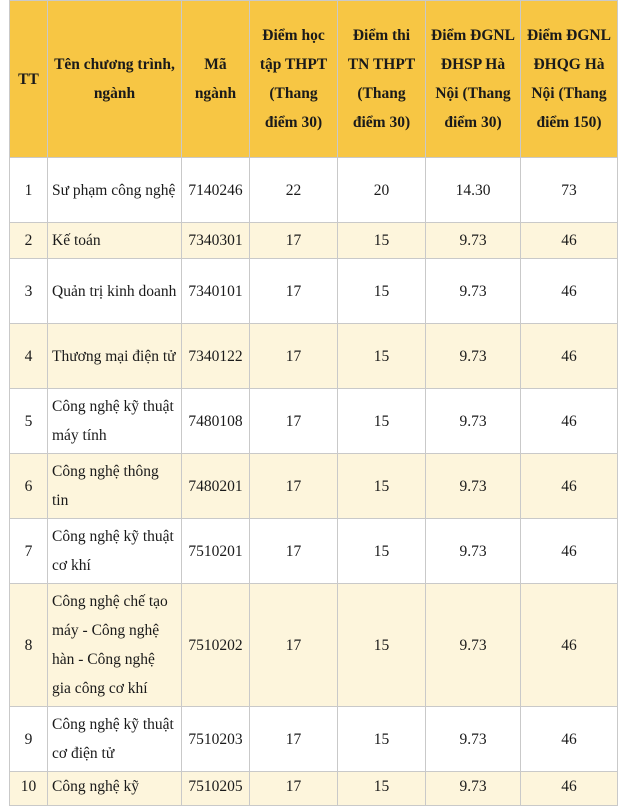  What do you see at coordinates (293, 190) in the screenshot?
I see `cell-study: 22` at bounding box center [293, 190].